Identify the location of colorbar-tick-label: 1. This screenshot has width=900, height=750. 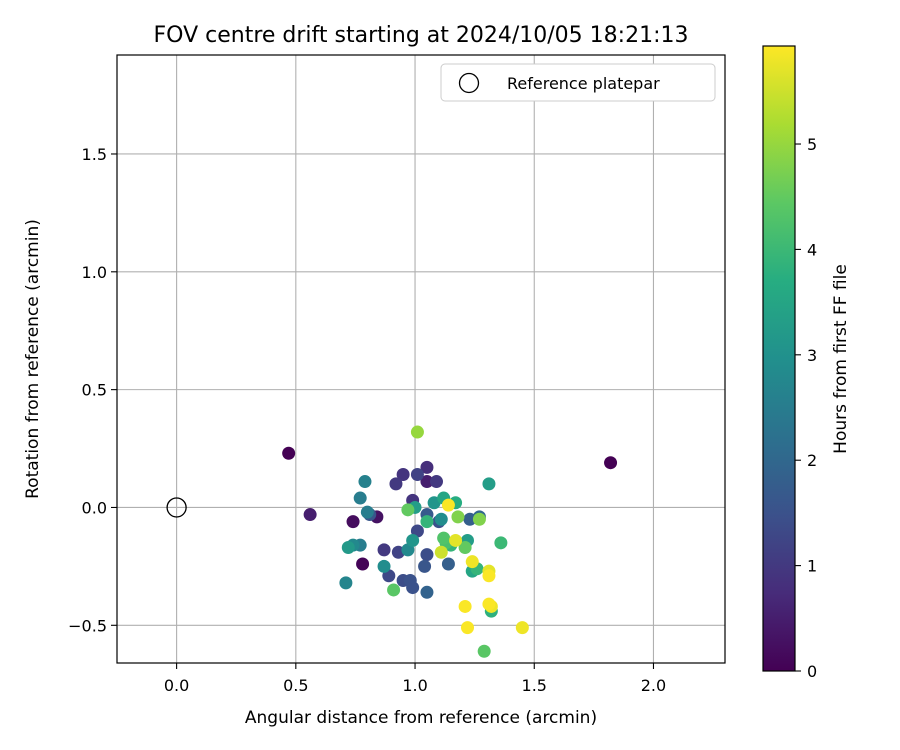
(812, 566).